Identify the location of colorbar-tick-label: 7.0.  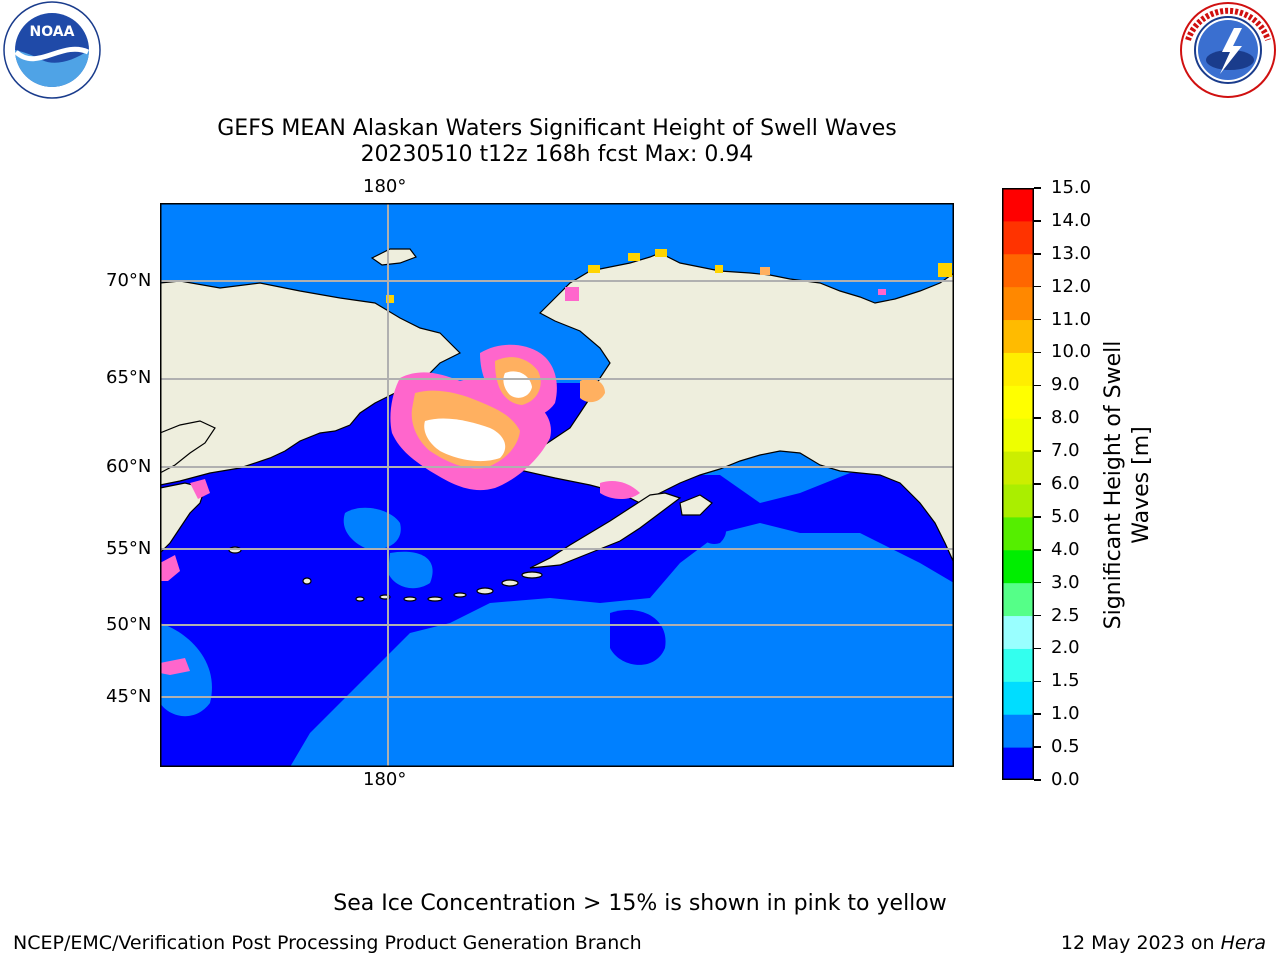
(1065, 451).